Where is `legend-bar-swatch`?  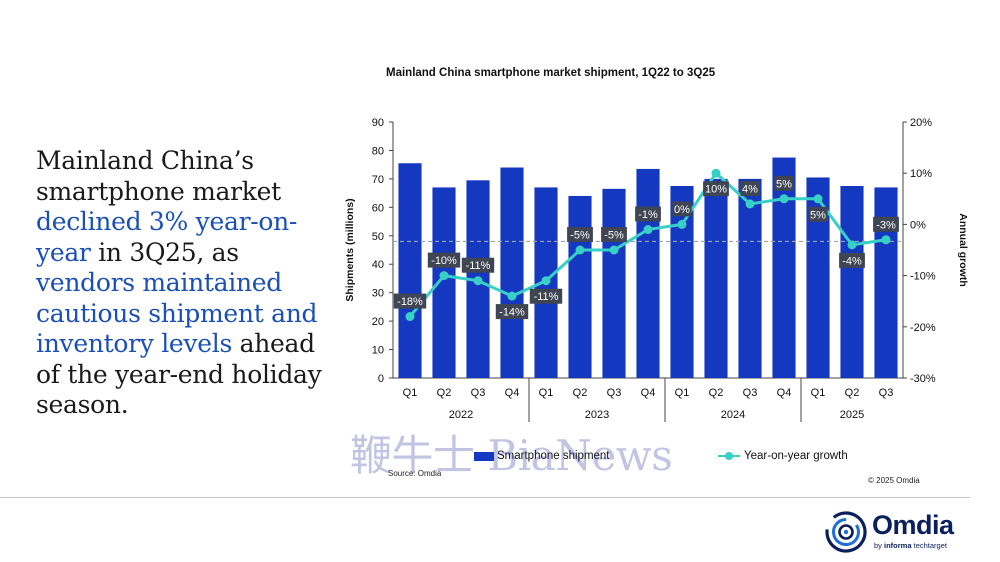 legend-bar-swatch is located at coordinates (484, 456).